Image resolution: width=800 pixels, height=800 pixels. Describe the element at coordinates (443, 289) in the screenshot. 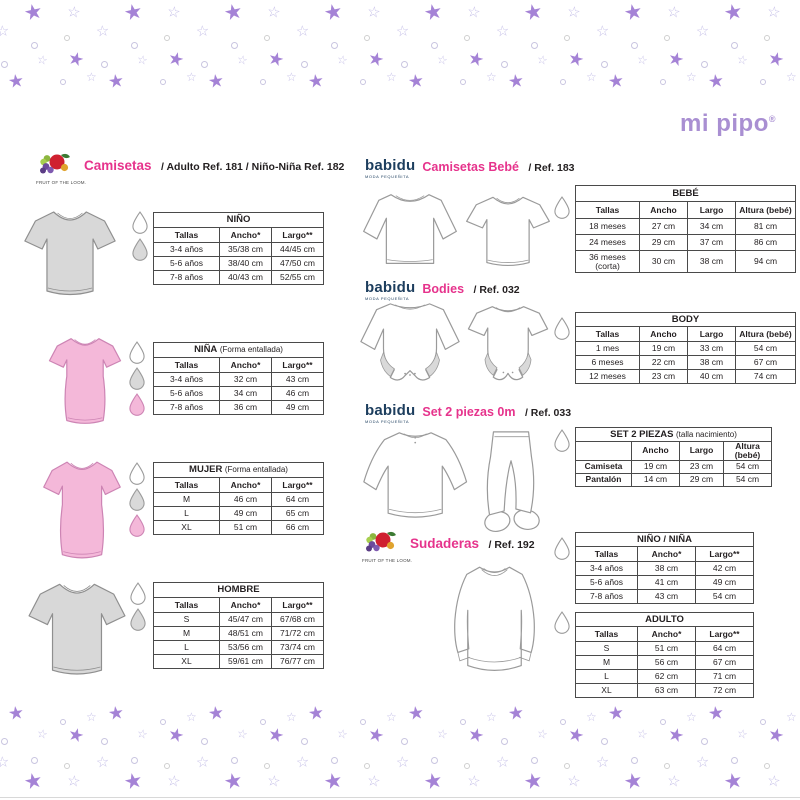

I see `section-title-bodies: Bodies` at that location.